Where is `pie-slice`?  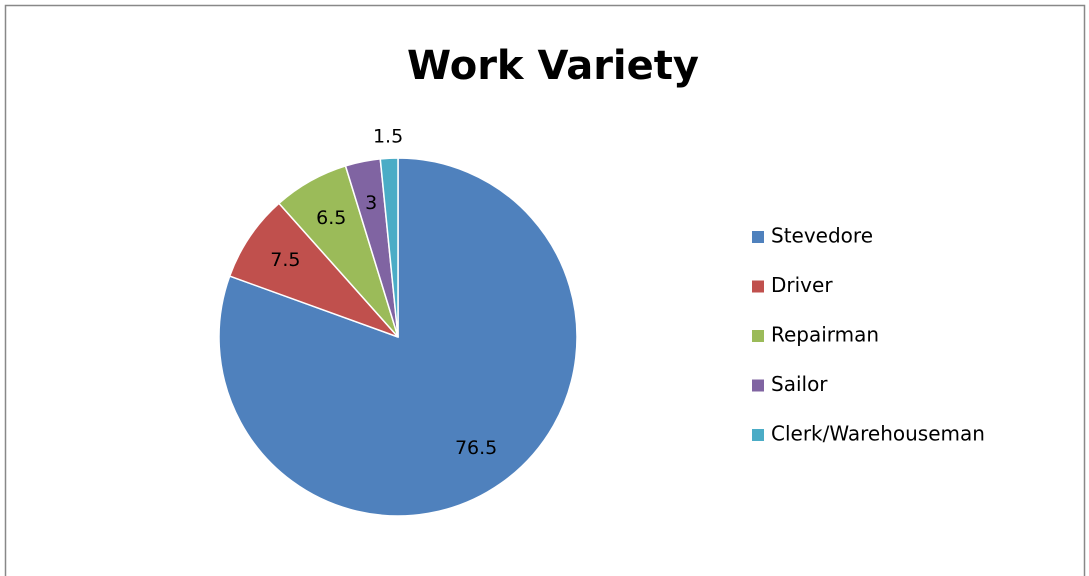 pie-slice is located at coordinates (389, 247).